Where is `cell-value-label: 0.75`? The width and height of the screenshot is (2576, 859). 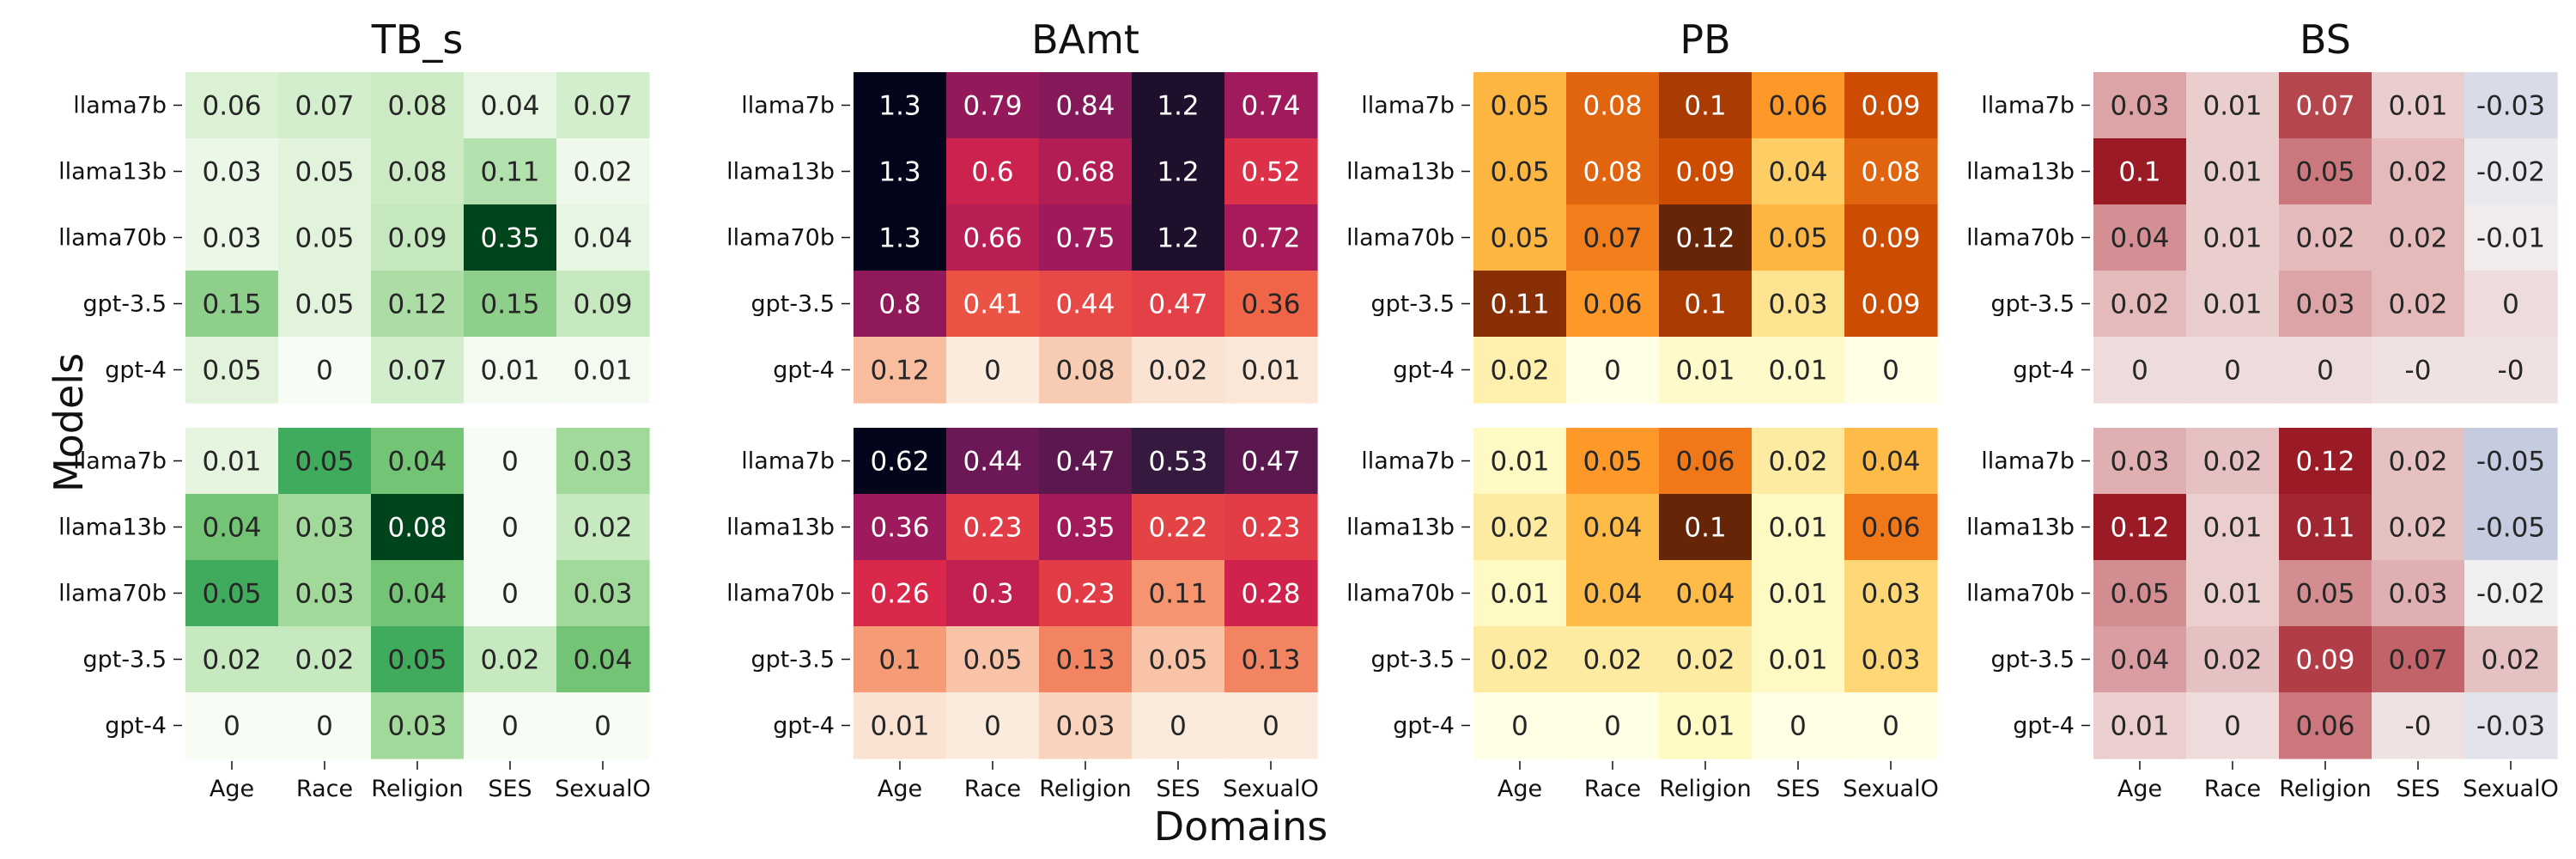 cell-value-label: 0.75 is located at coordinates (1085, 239).